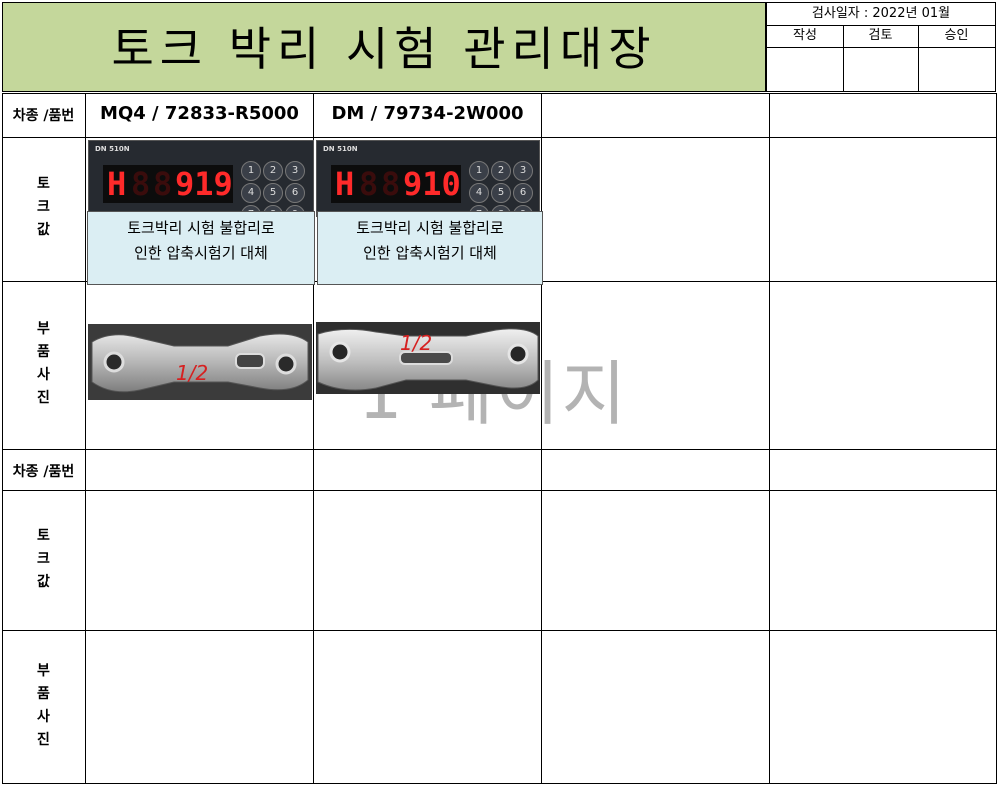 The height and width of the screenshot is (785, 998). I want to click on approval-box: 검사일자 : 2022년 01월 작성 검토 승인, so click(881, 47).